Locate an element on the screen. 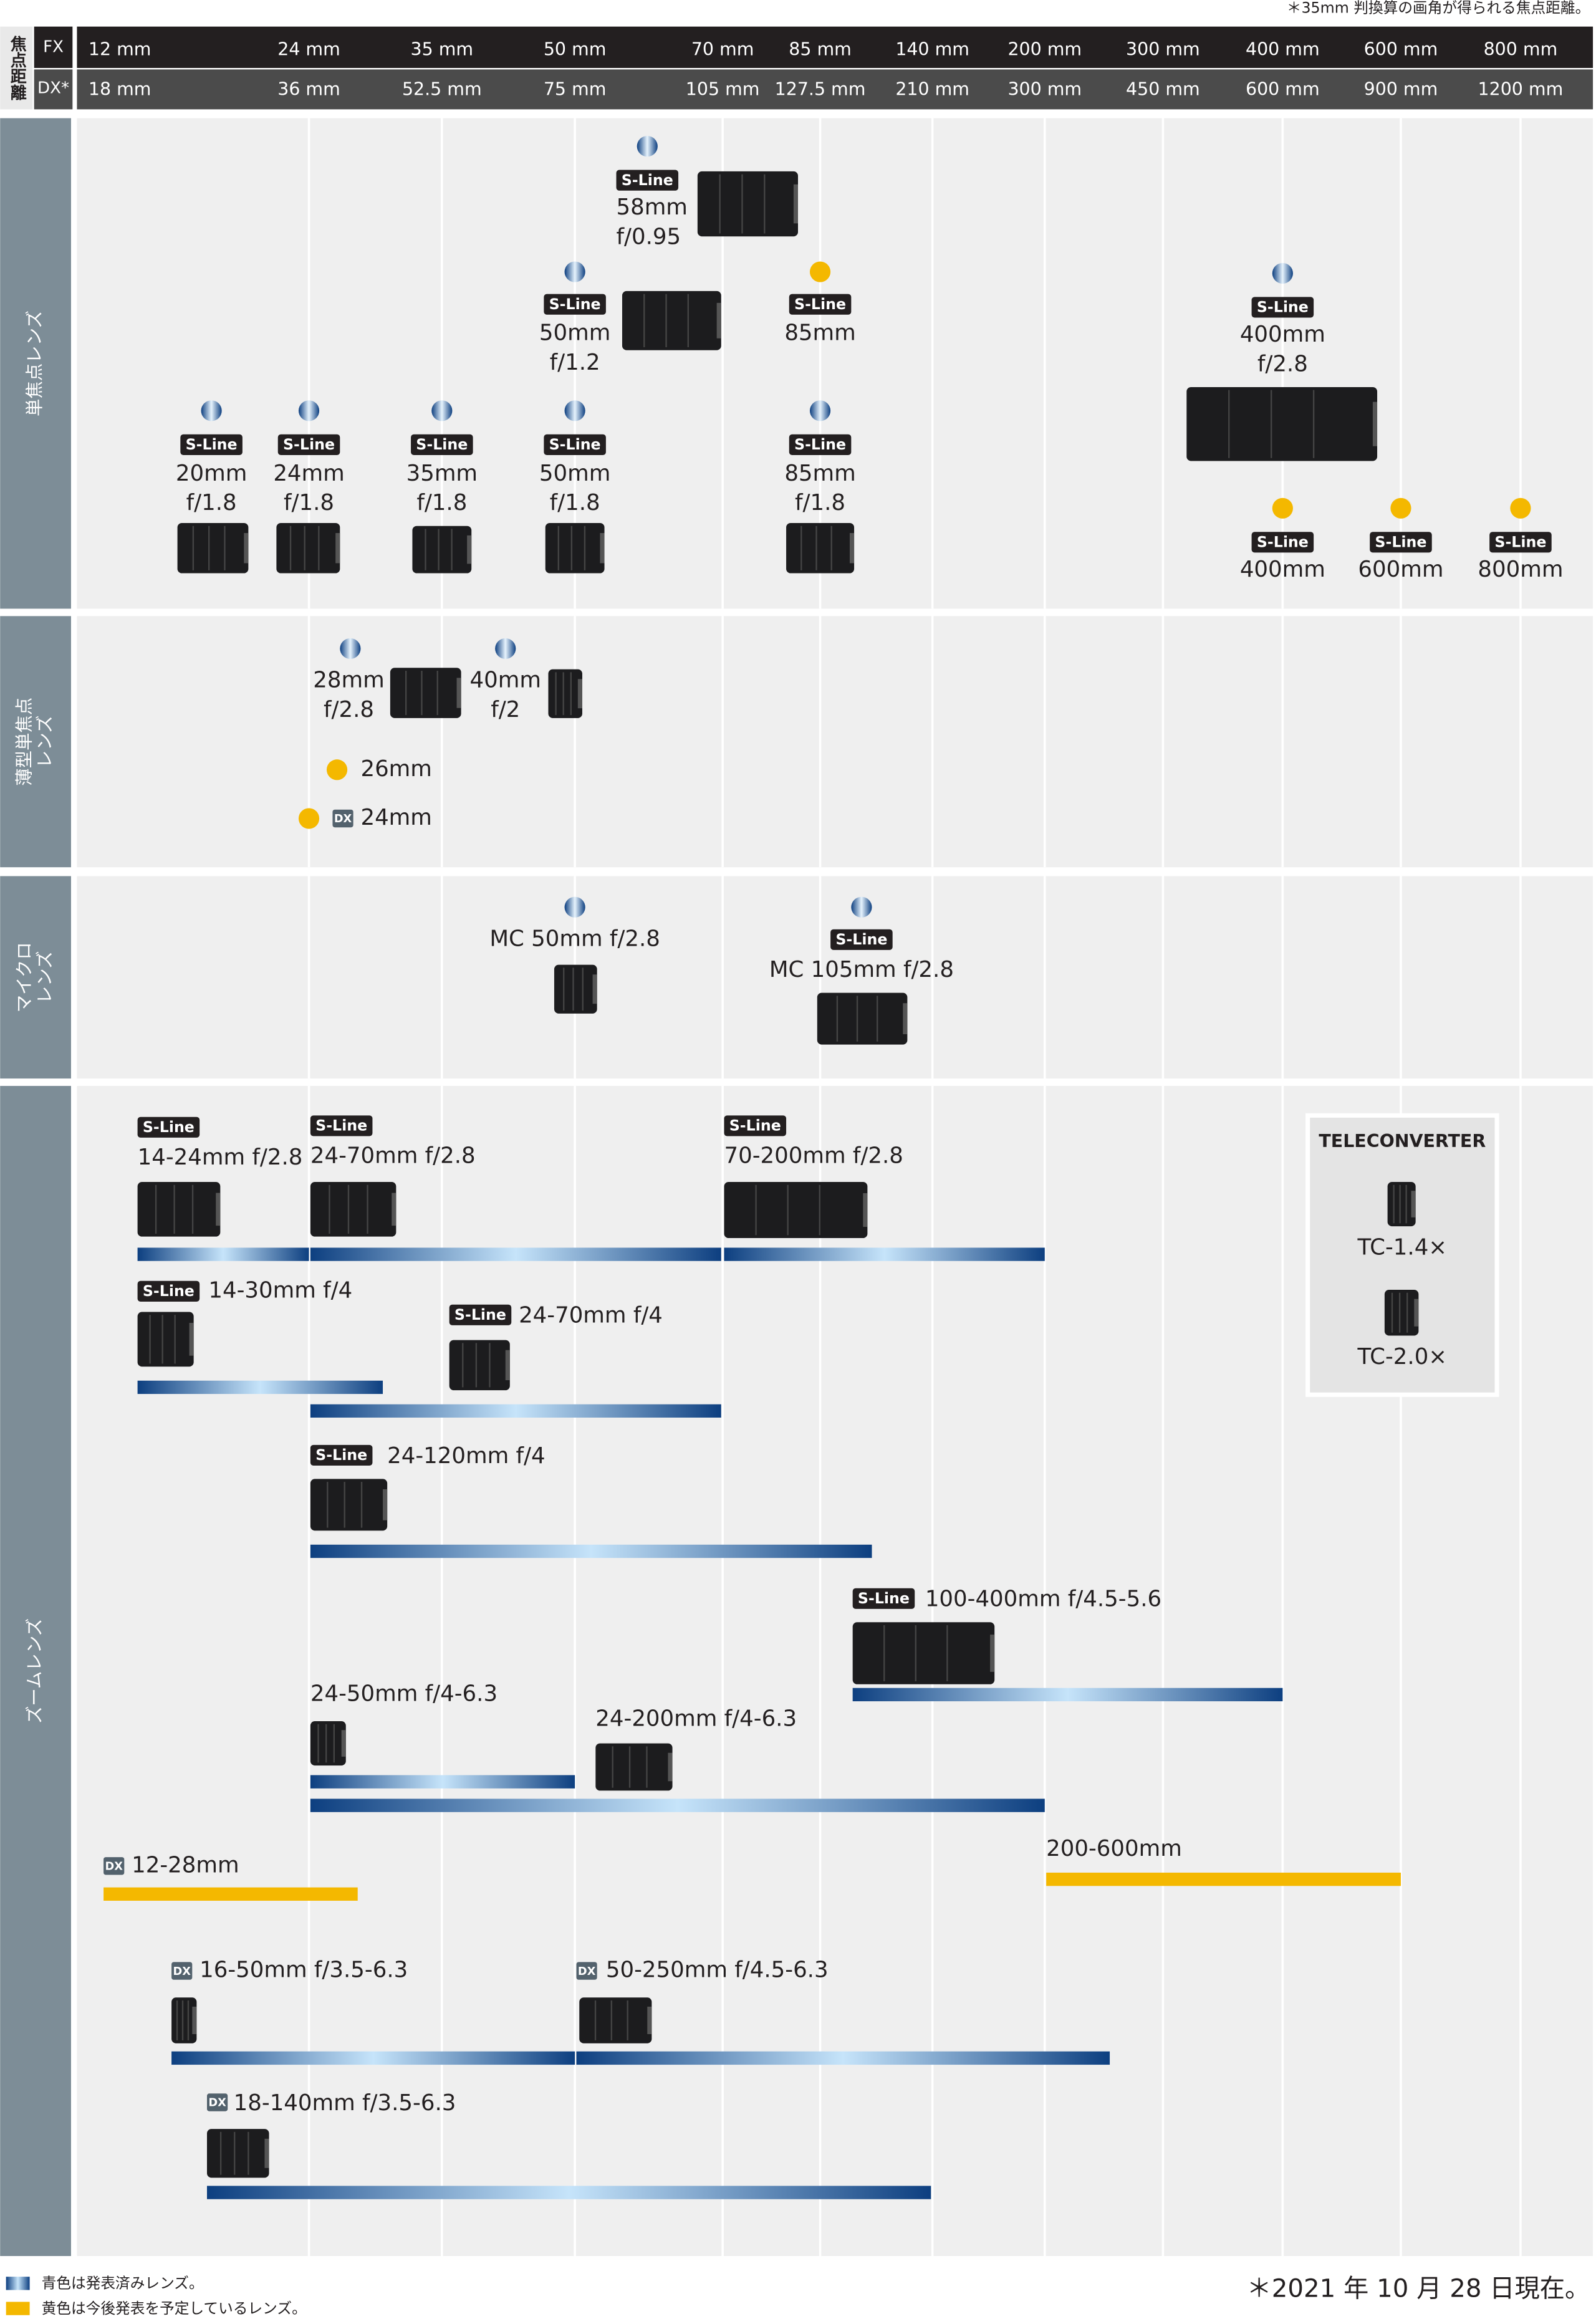 This screenshot has height=2324, width=1596. date-note: ＊2021 年 10 月 28 日現在。 is located at coordinates (1418, 2288).